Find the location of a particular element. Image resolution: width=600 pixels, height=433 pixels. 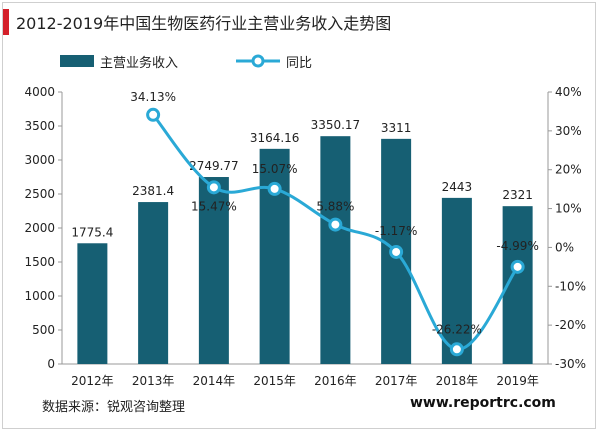

left-tick-label: 1000 is located at coordinates (39, 296).